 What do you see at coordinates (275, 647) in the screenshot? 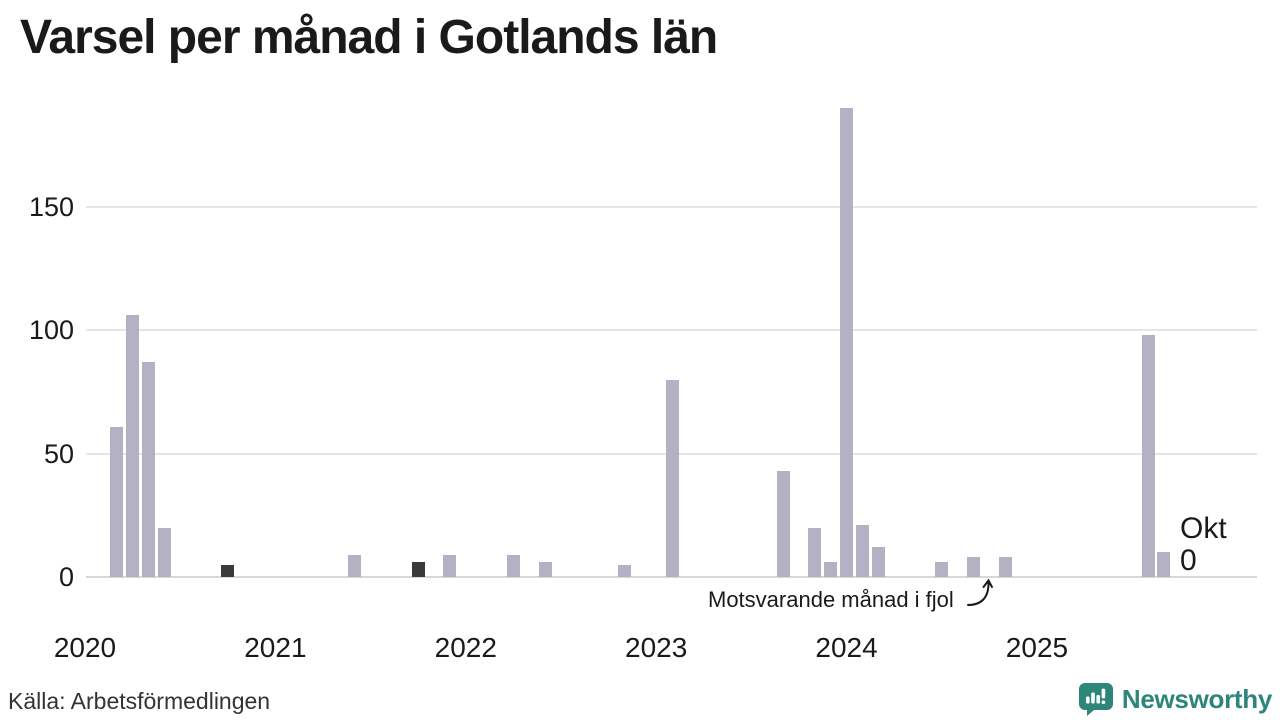
I see `x-tick-2021: 2021` at bounding box center [275, 647].